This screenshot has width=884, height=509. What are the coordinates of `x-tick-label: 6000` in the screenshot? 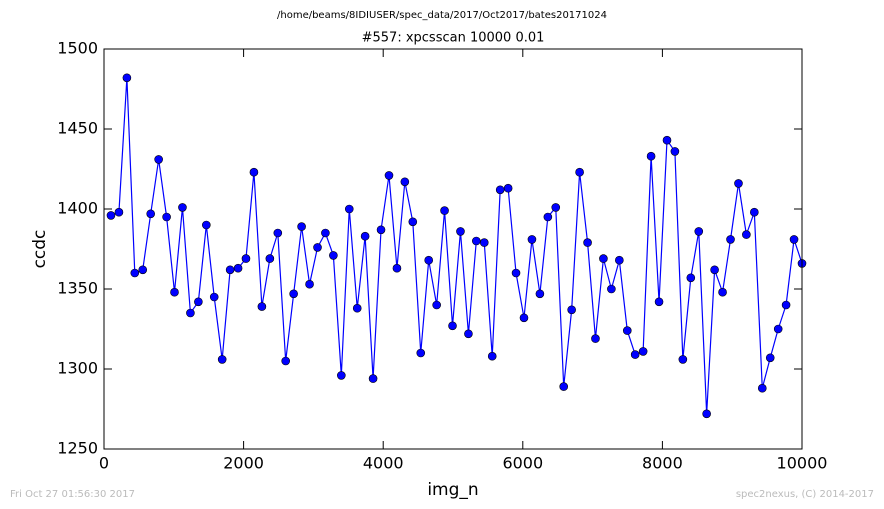 It's located at (522, 463).